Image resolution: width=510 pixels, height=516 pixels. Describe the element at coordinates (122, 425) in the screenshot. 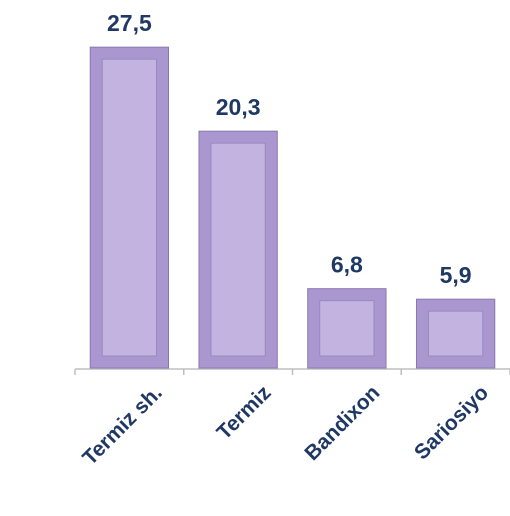

I see `x-tick-label: Termiz sh.` at that location.